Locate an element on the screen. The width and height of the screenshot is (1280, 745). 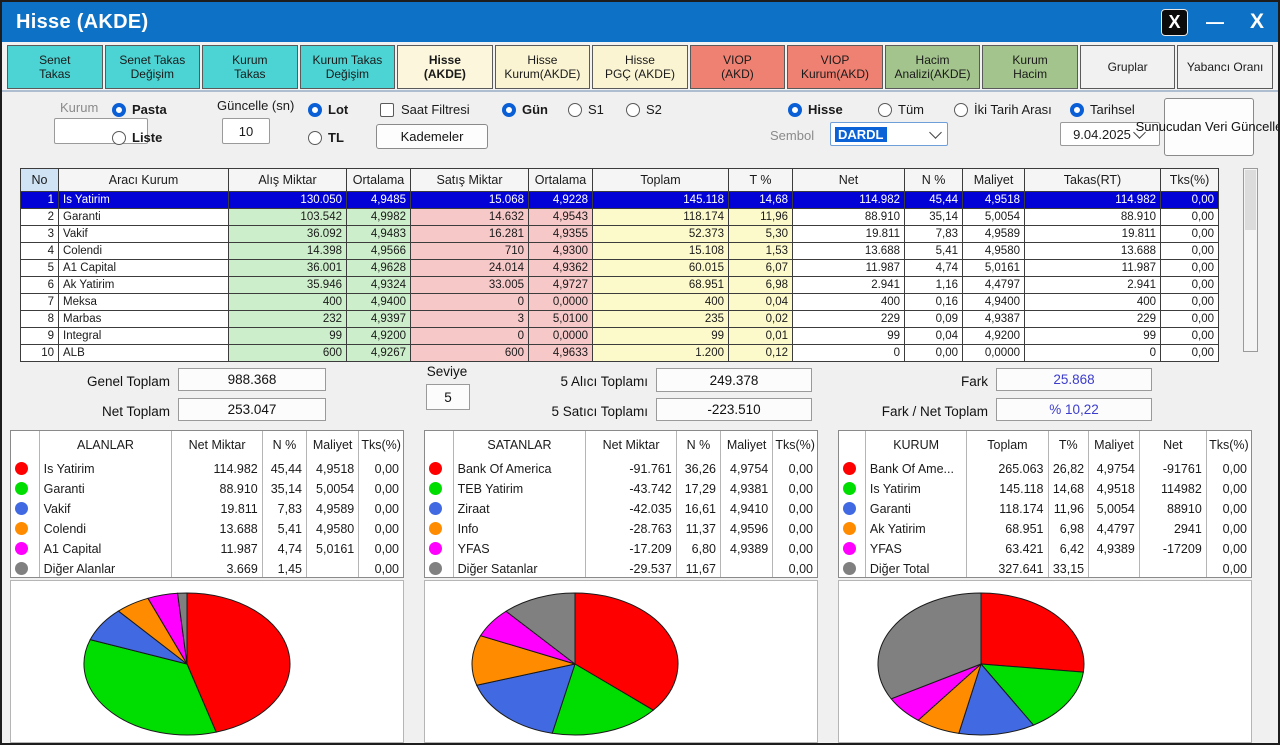
close-button: X is located at coordinates (1256, 21).